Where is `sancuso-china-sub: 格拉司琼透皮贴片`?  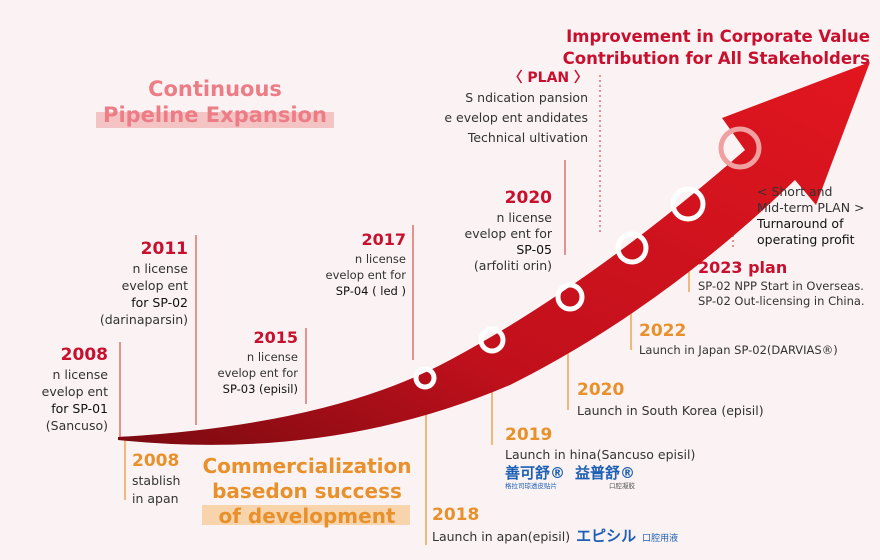
sancuso-china-sub: 格拉司琼透皮贴片 is located at coordinates (531, 486).